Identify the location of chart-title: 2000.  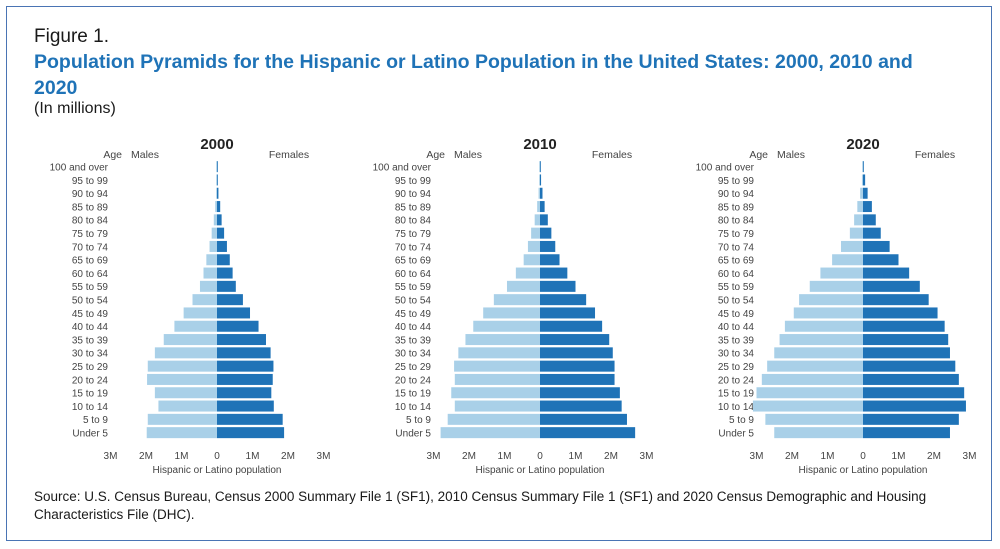
(216, 144).